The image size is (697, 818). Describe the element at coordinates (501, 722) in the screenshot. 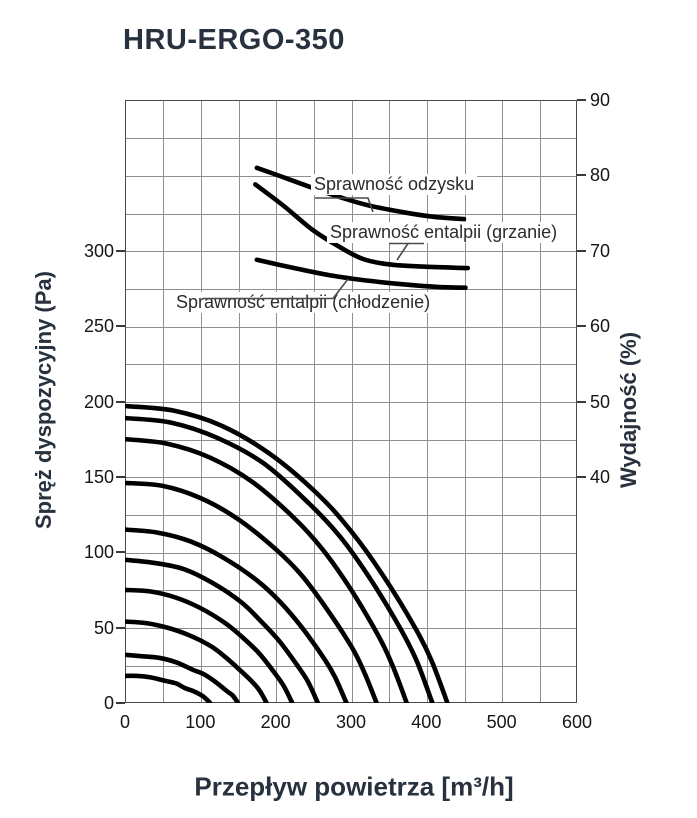

I see `x-tick-label: 500` at that location.